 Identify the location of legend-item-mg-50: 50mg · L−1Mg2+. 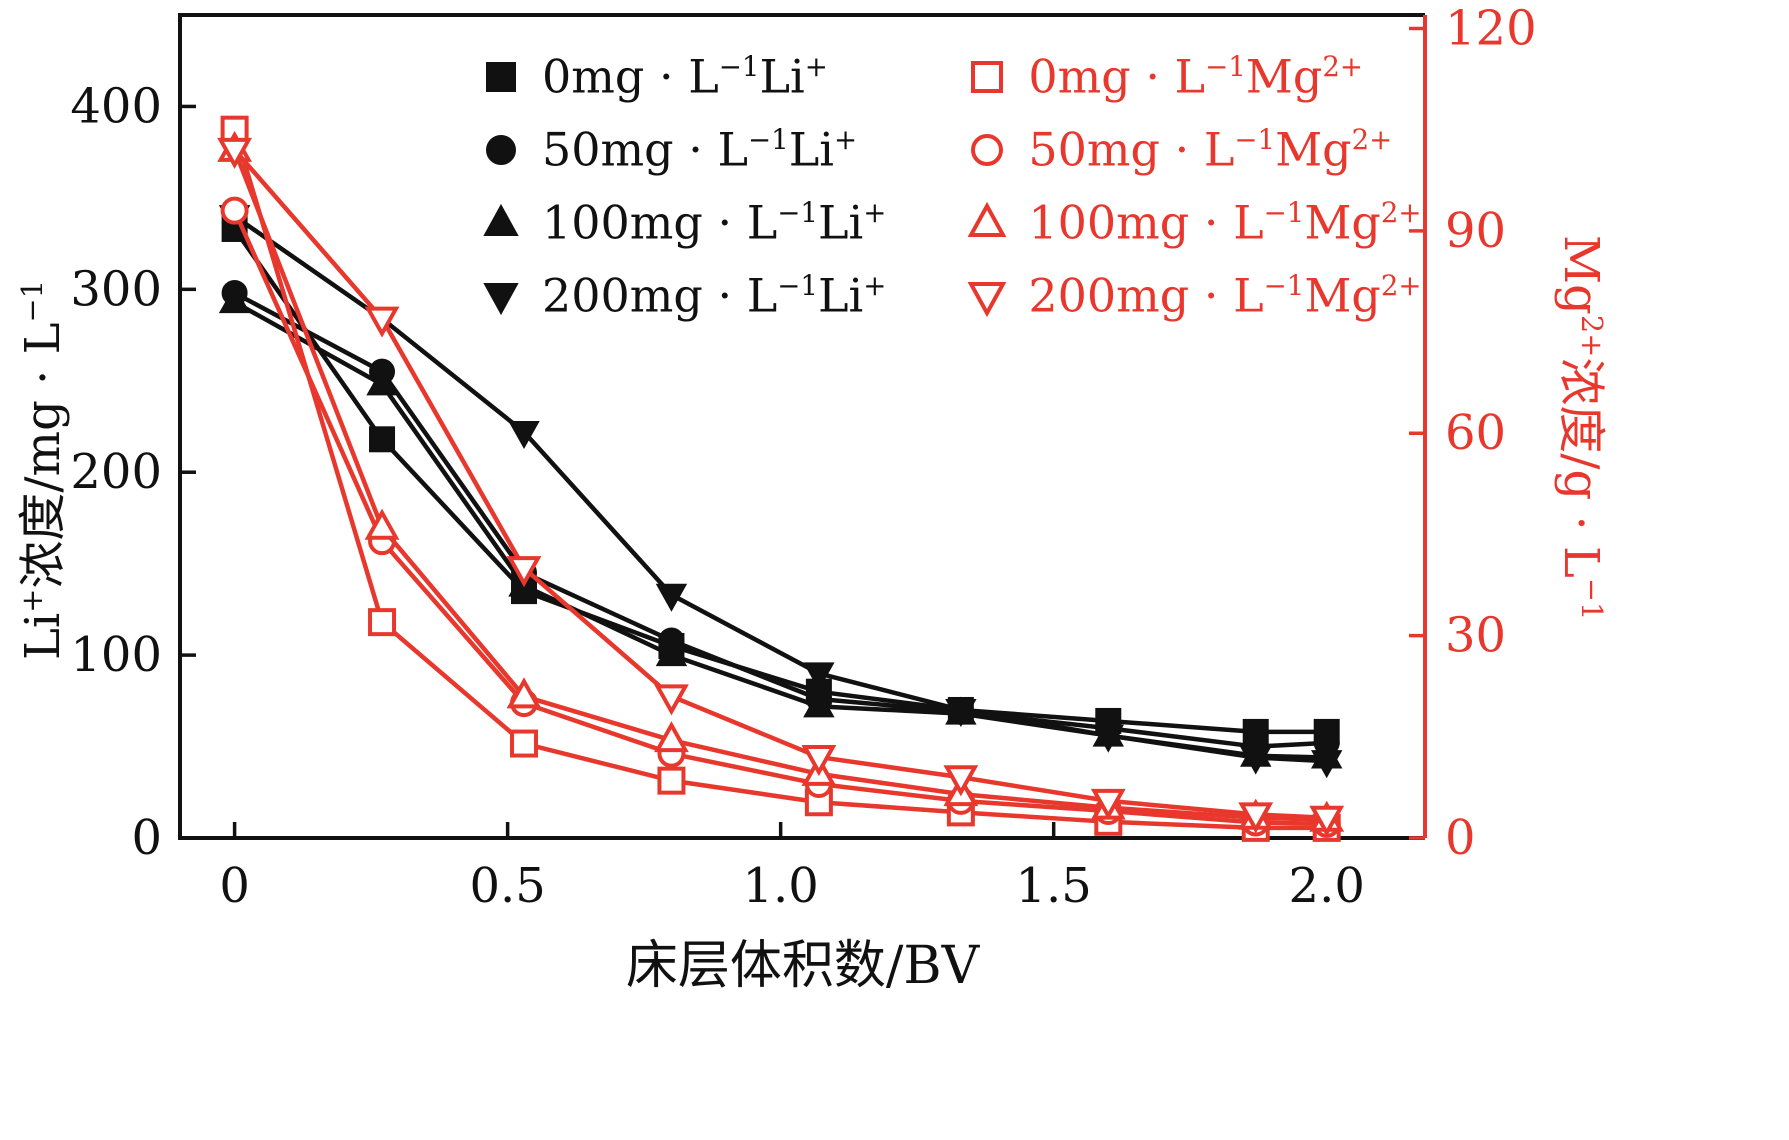
(1193, 149).